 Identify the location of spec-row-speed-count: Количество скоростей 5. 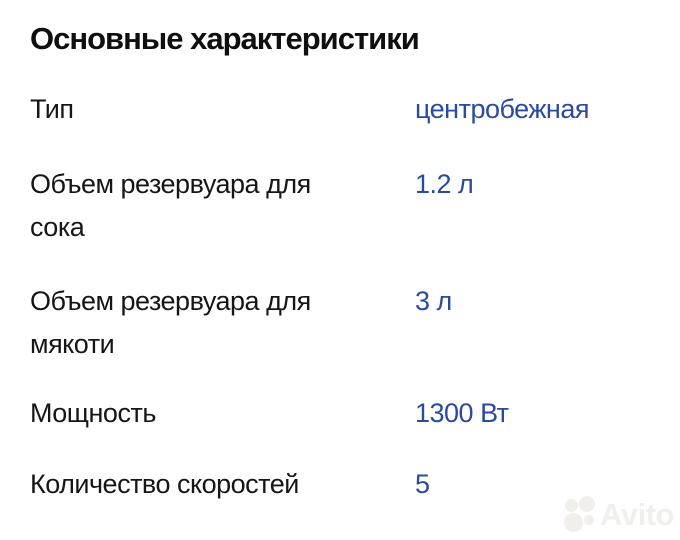
(351, 484).